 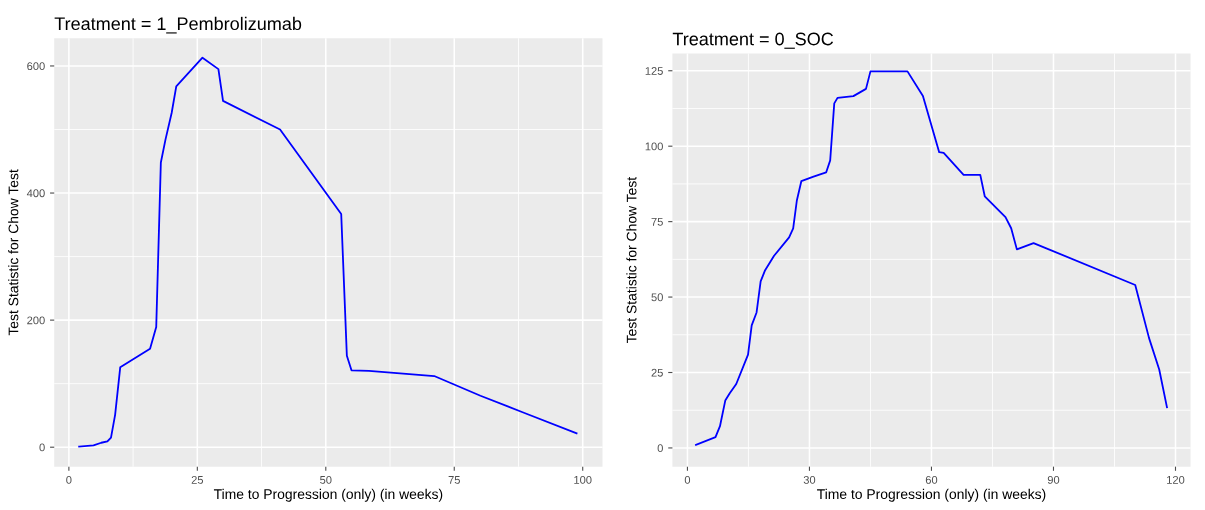 What do you see at coordinates (1176, 479) in the screenshot?
I see `x-tick-label: 120` at bounding box center [1176, 479].